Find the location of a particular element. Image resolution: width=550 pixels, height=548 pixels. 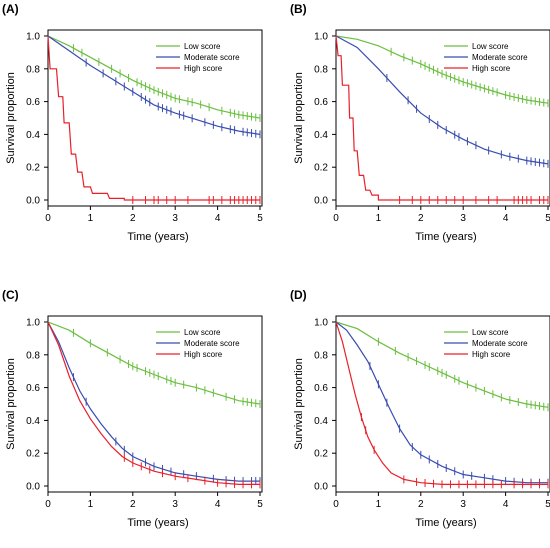

panel-label: (D) is located at coordinates (298, 295).